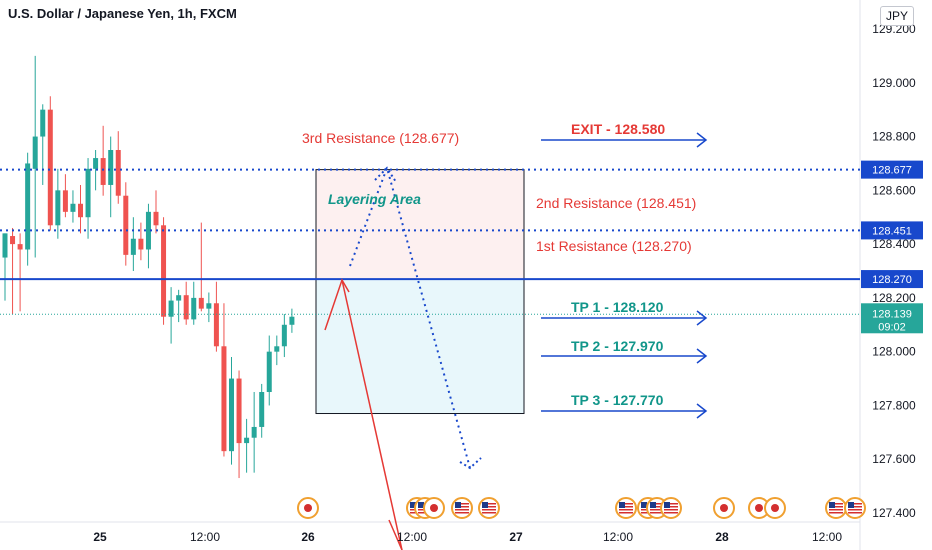 This screenshot has height=550, width=932. I want to click on x-tick-label: 26, so click(308, 537).